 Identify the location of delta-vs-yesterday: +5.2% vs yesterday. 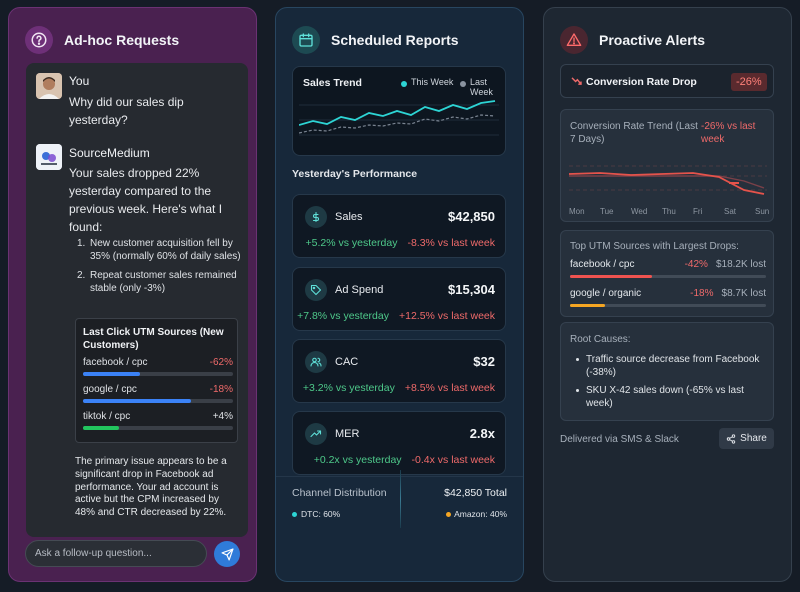
(351, 243).